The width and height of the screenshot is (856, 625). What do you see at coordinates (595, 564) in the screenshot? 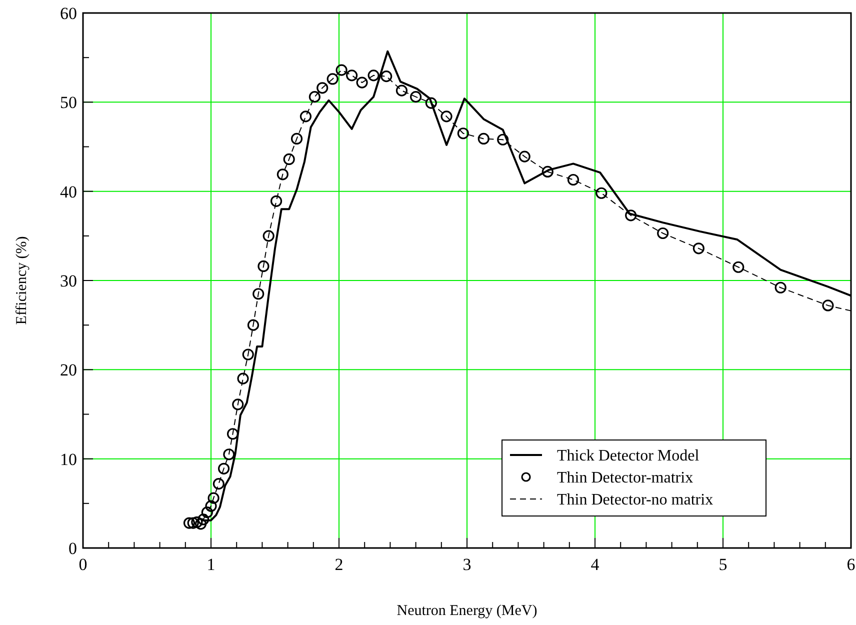
I see `x-tick-label: 4` at bounding box center [595, 564].